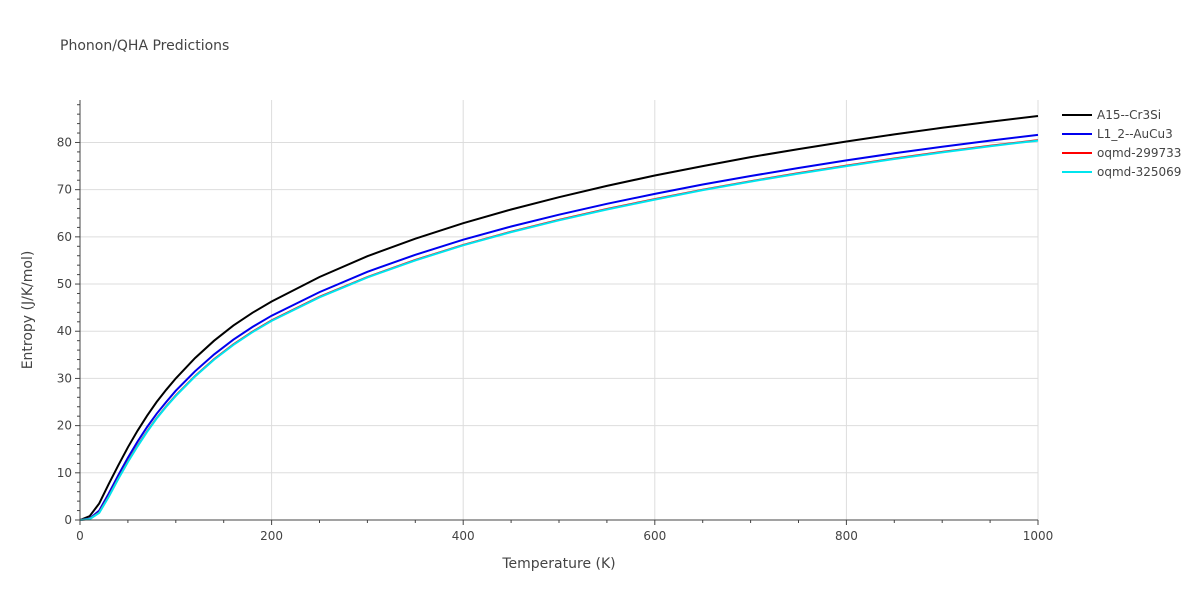 The width and height of the screenshot is (1200, 600). What do you see at coordinates (144, 46) in the screenshot?
I see `chart-title: Phonon/QHA Predictions` at bounding box center [144, 46].